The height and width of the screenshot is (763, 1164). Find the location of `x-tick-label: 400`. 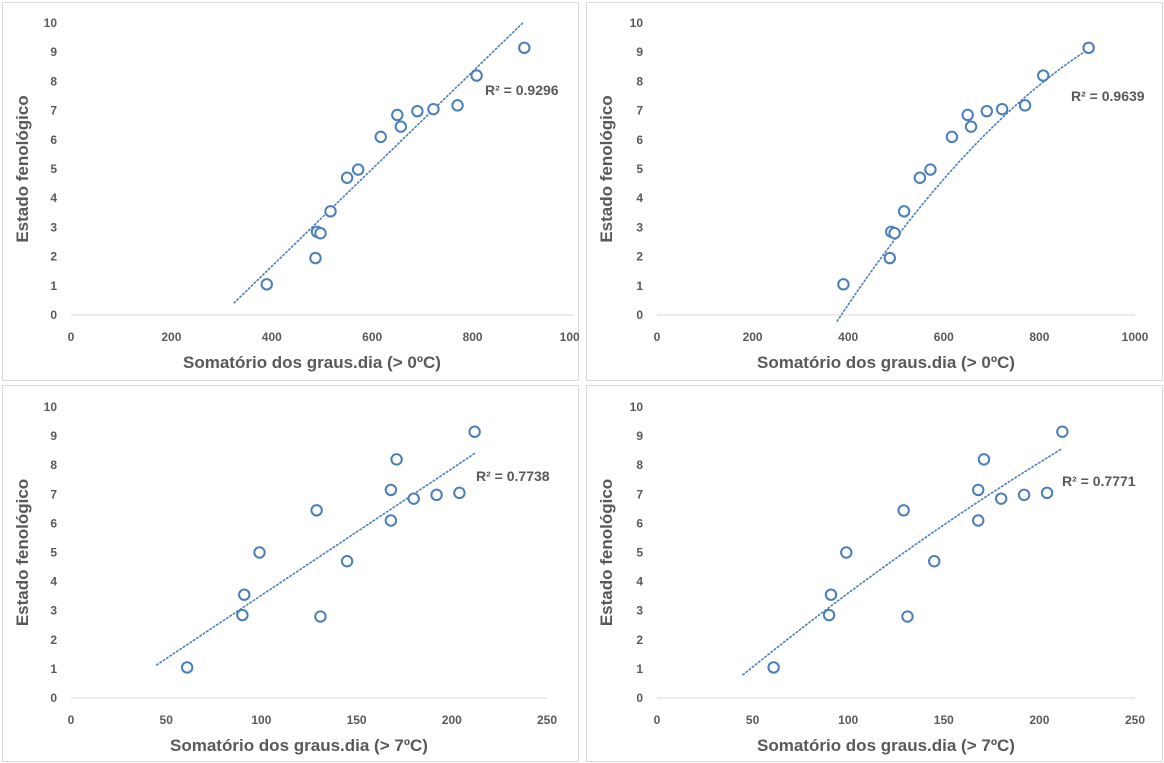

x-tick-label: 400 is located at coordinates (848, 337).